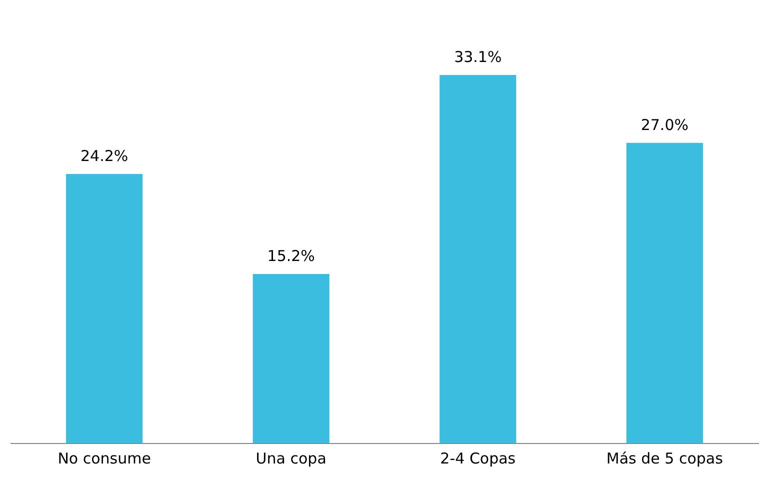  Describe the element at coordinates (104, 155) in the screenshot. I see `data-label: 24.2%` at that location.